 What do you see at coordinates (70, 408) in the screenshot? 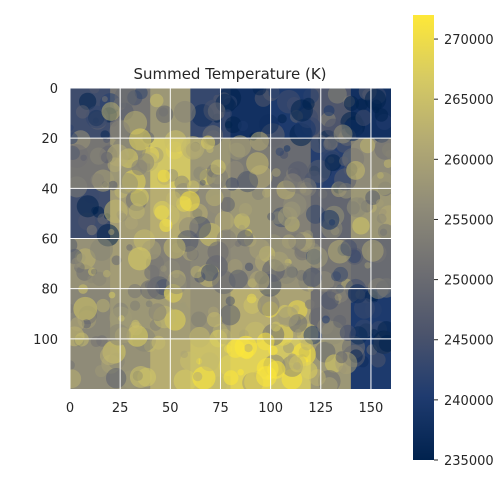
I see `x-tick-label: 0` at bounding box center [70, 408].